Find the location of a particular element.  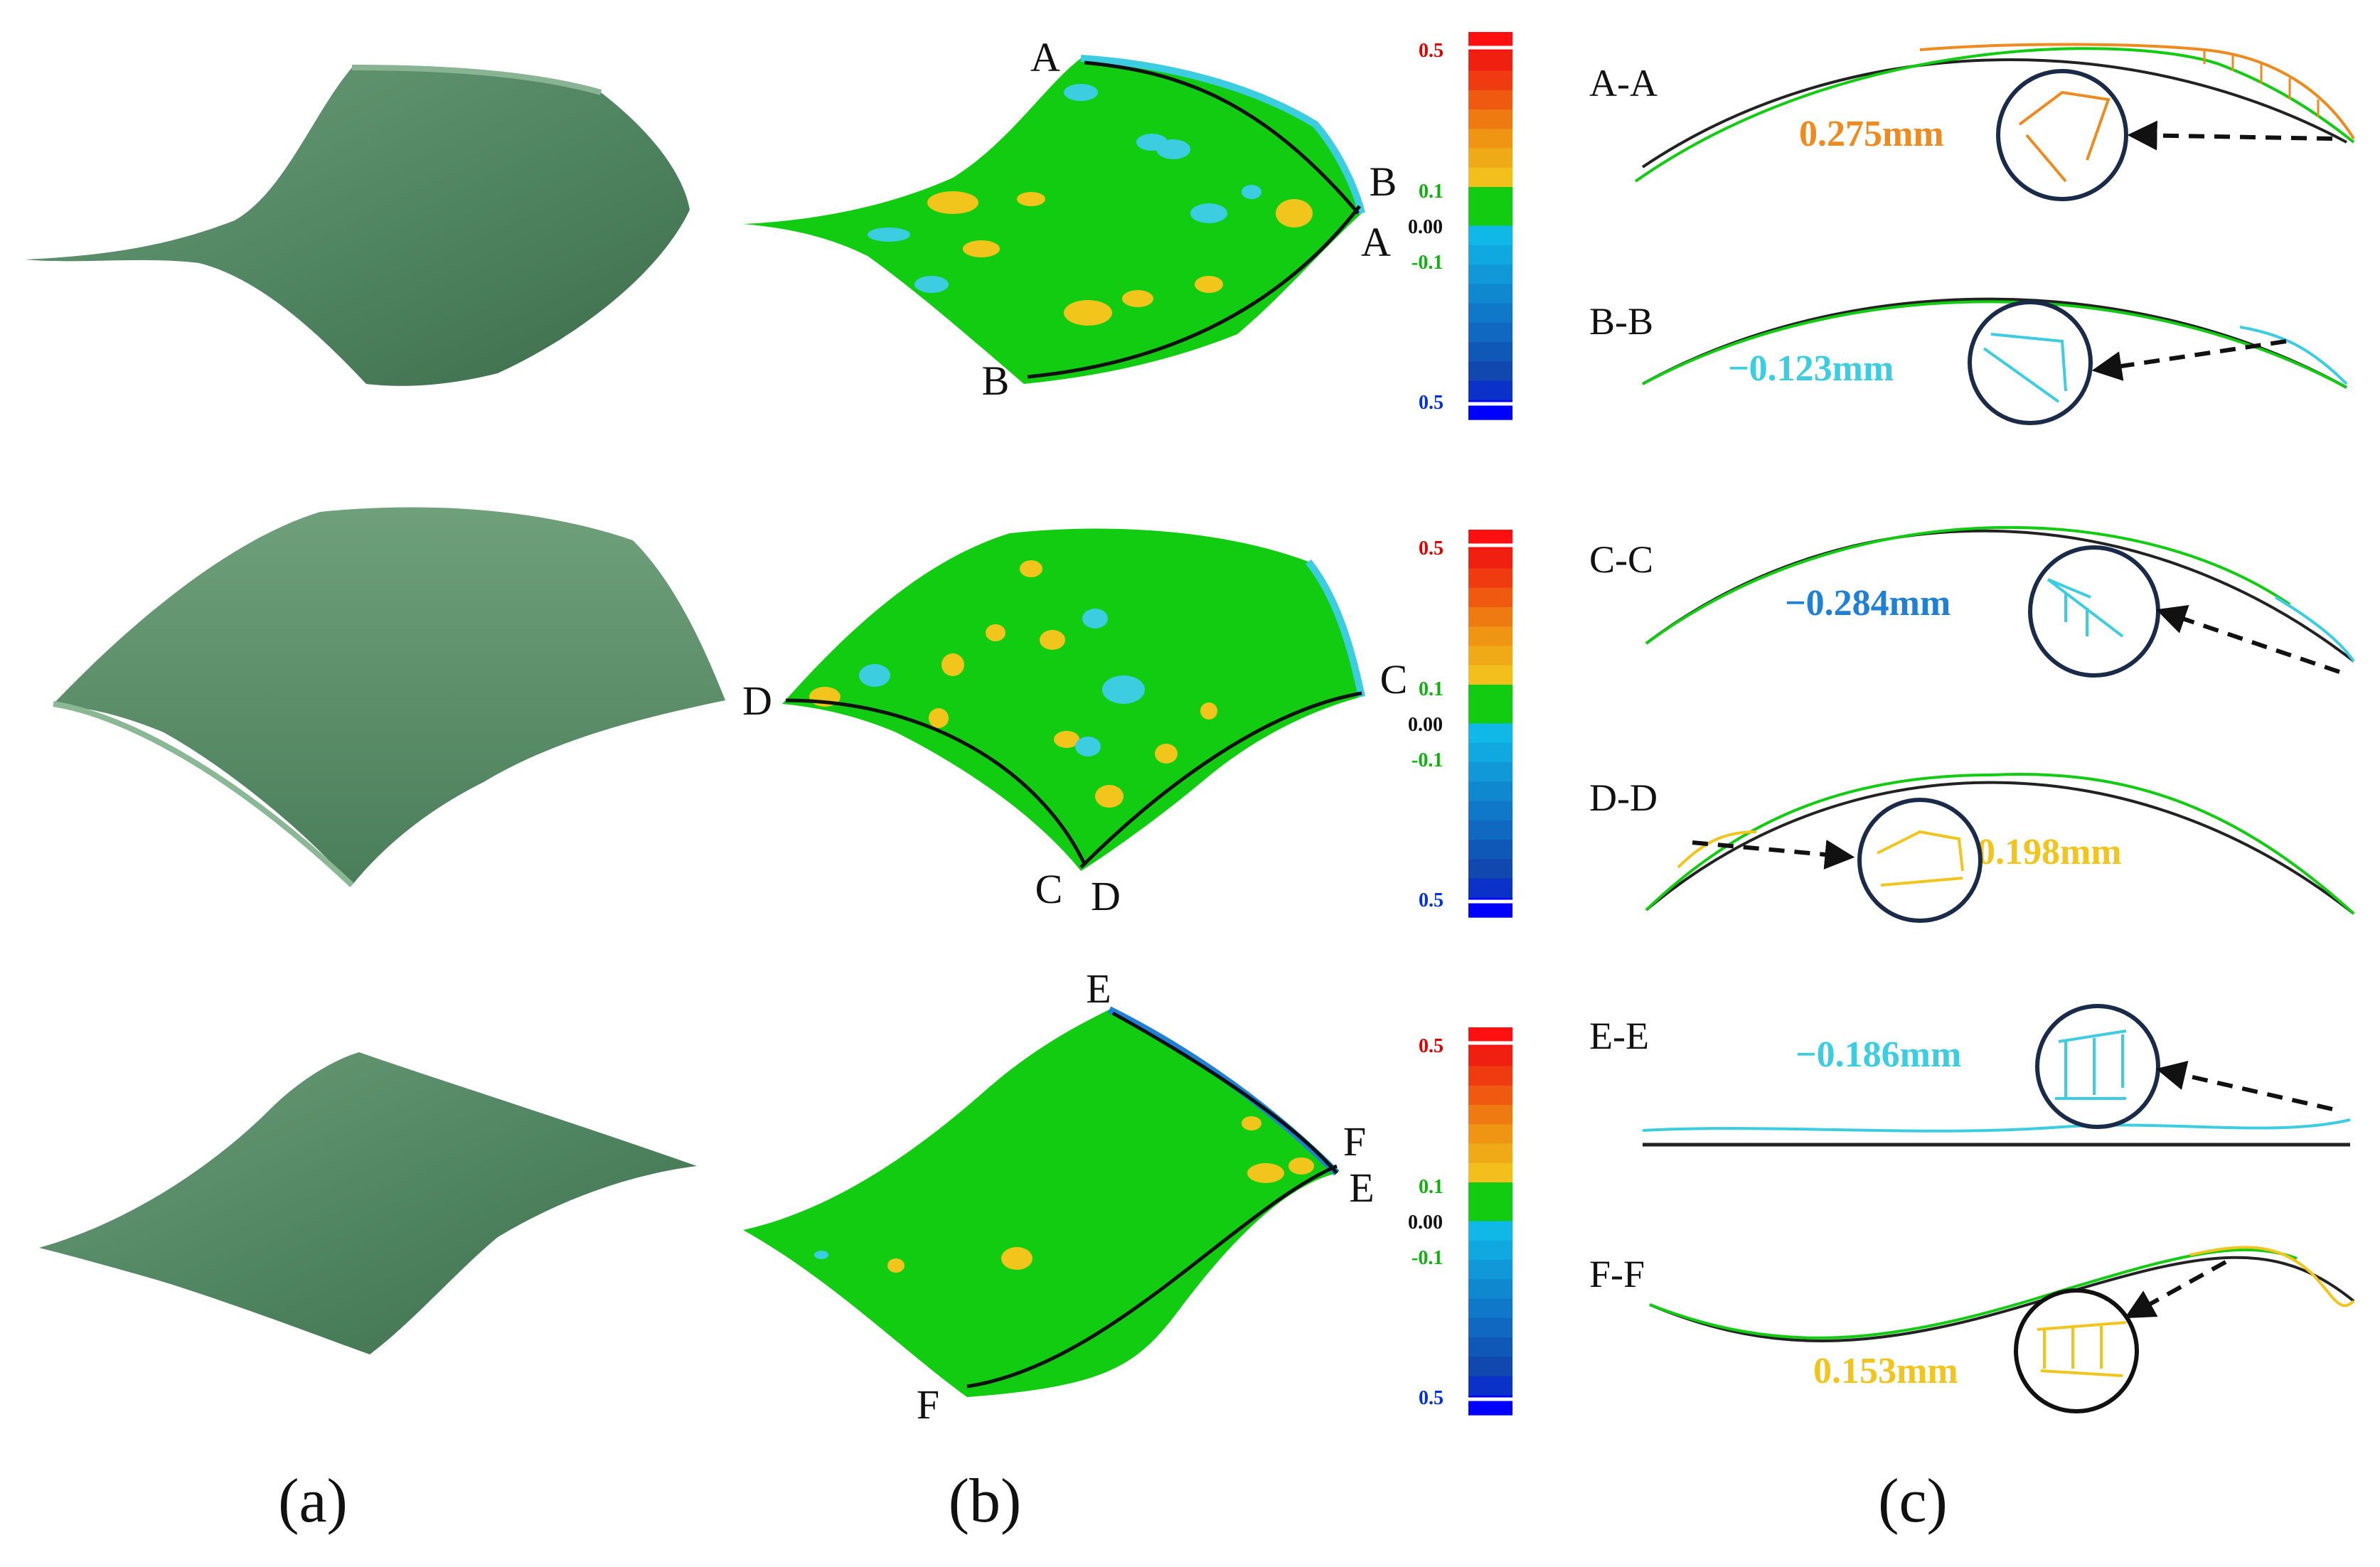

section-line-b is located at coordinates (1194, 292).